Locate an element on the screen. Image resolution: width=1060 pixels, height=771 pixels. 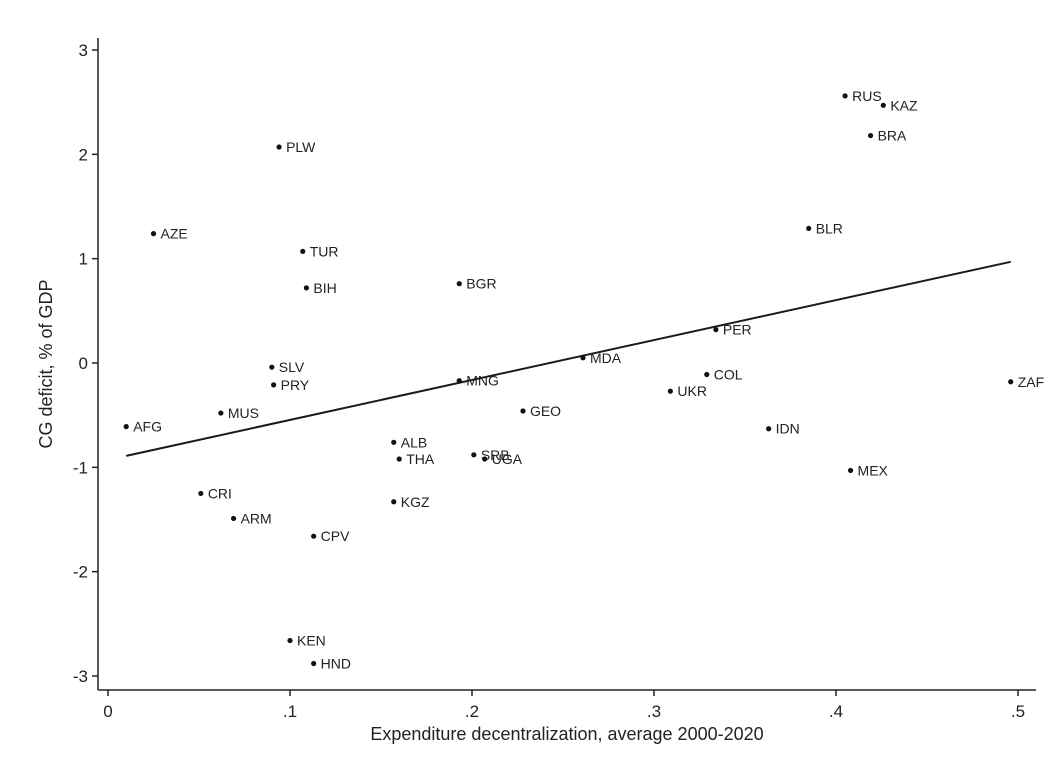
data-point-mus: MUS is located at coordinates (238, 413).